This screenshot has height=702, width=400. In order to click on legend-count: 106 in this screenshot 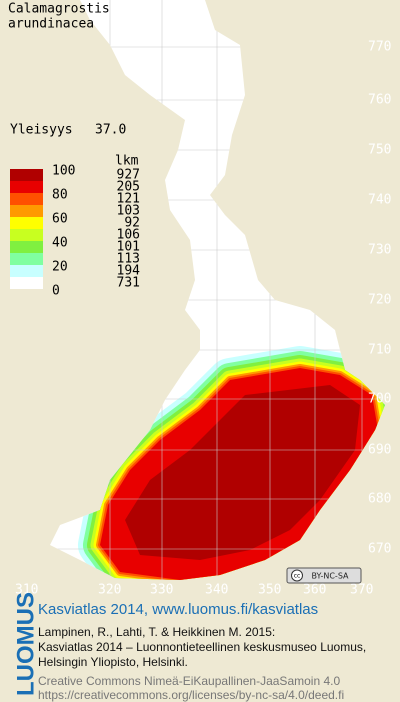, I will do `click(128, 235)`.